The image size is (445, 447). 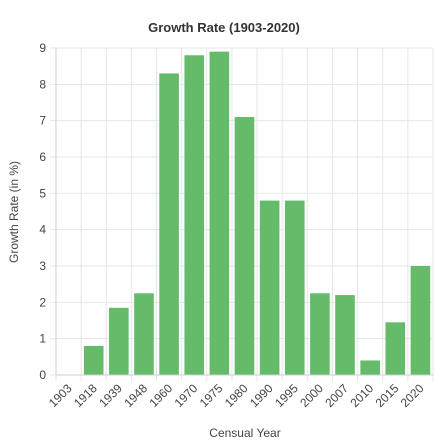 What do you see at coordinates (370, 367) in the screenshot?
I see `bar-2010` at bounding box center [370, 367].